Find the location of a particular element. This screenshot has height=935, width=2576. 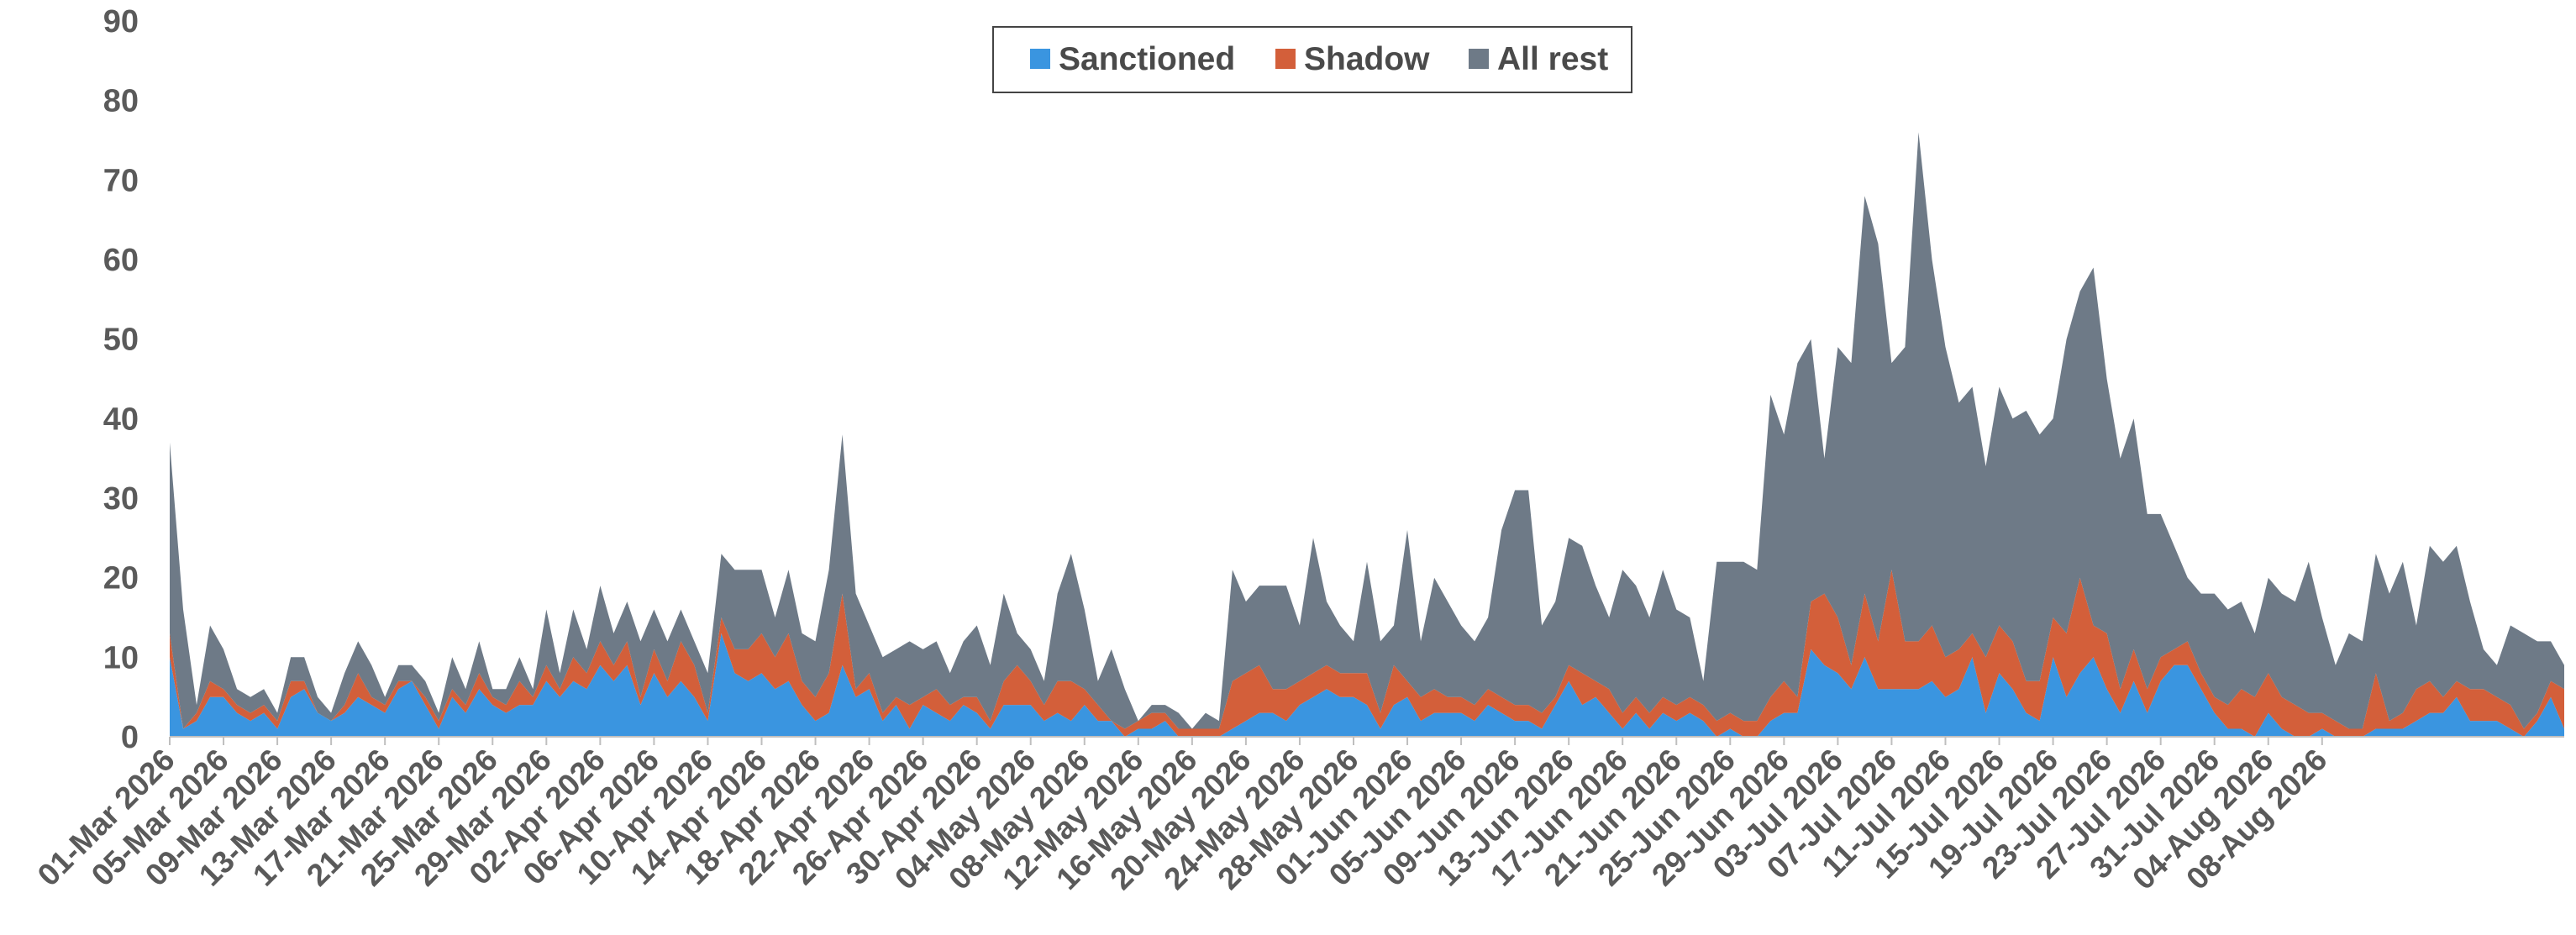

y-tick-label: 20 is located at coordinates (121, 578).